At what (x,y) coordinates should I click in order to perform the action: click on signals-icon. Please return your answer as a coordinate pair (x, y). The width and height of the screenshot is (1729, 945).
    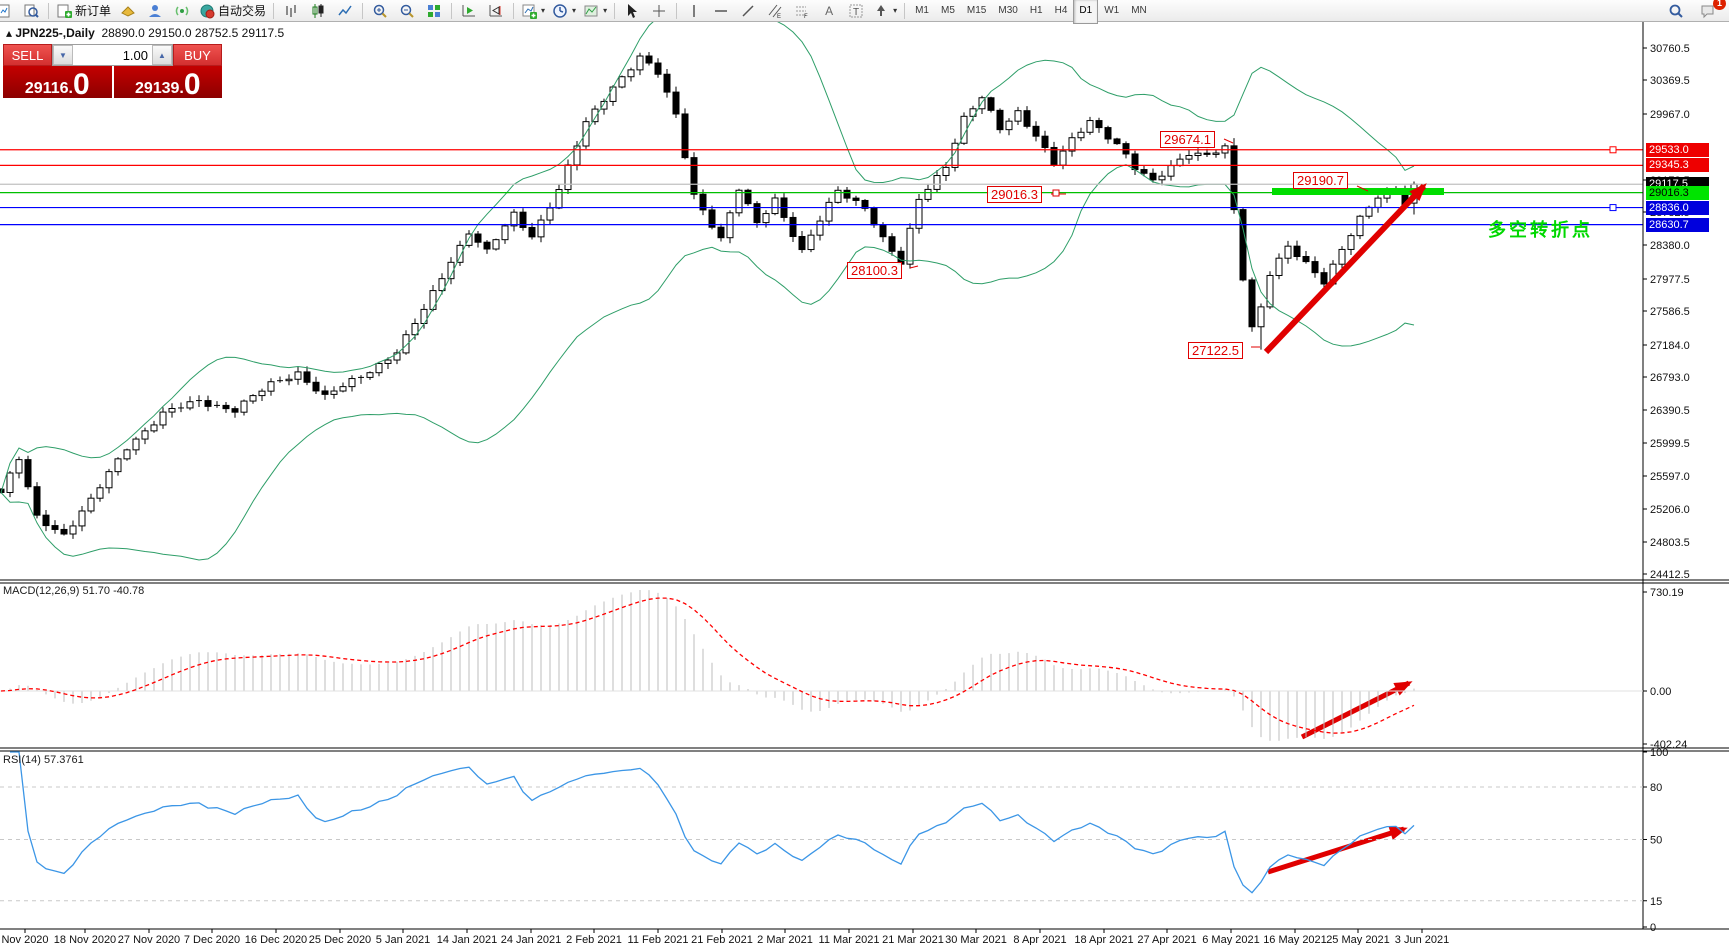
    Looking at the image, I should click on (182, 11).